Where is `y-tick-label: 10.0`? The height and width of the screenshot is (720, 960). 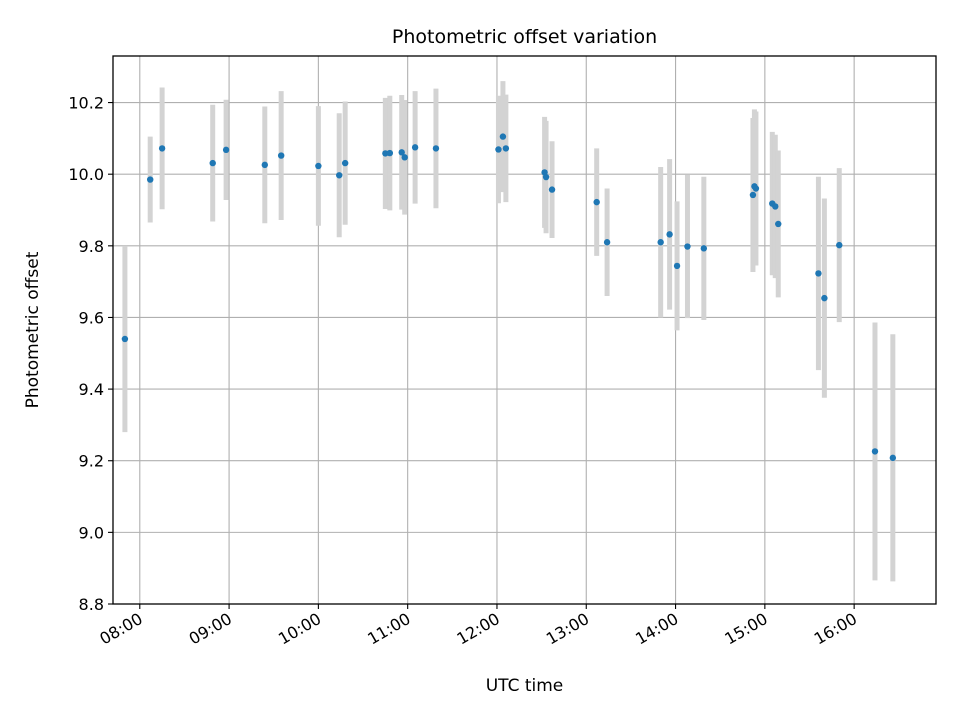 y-tick-label: 10.0 is located at coordinates (86, 174).